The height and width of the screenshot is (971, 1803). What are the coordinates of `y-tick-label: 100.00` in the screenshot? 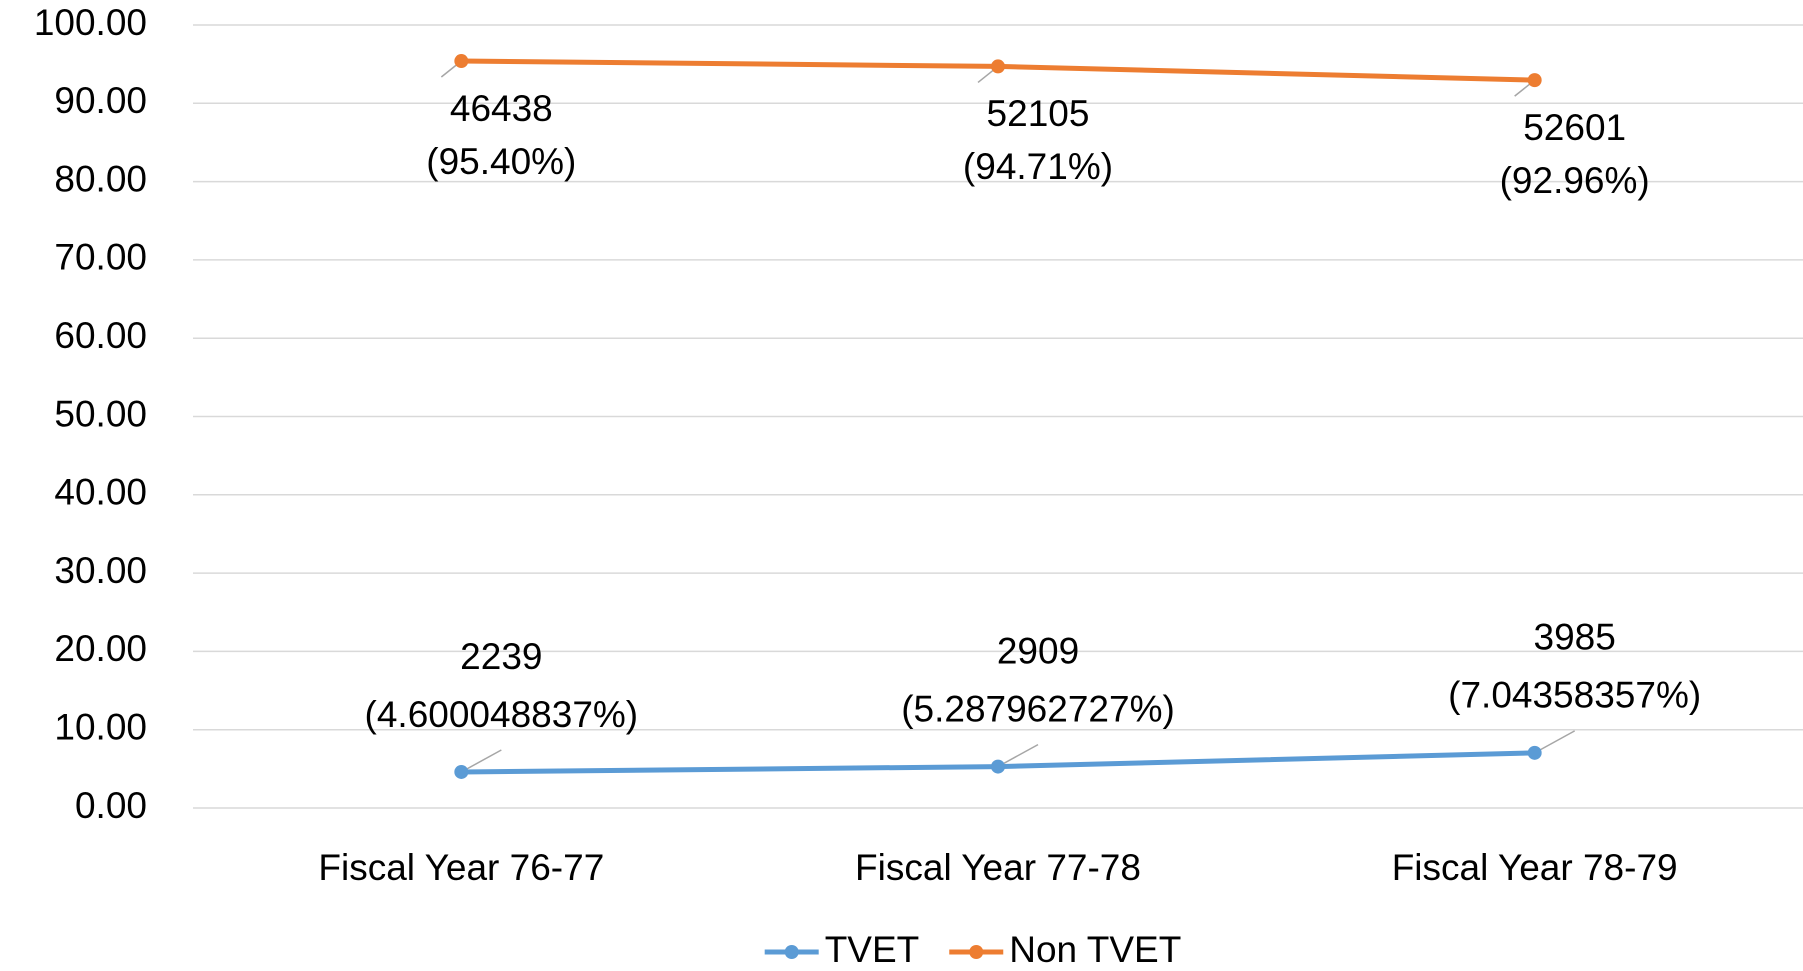 It's located at (90, 22).